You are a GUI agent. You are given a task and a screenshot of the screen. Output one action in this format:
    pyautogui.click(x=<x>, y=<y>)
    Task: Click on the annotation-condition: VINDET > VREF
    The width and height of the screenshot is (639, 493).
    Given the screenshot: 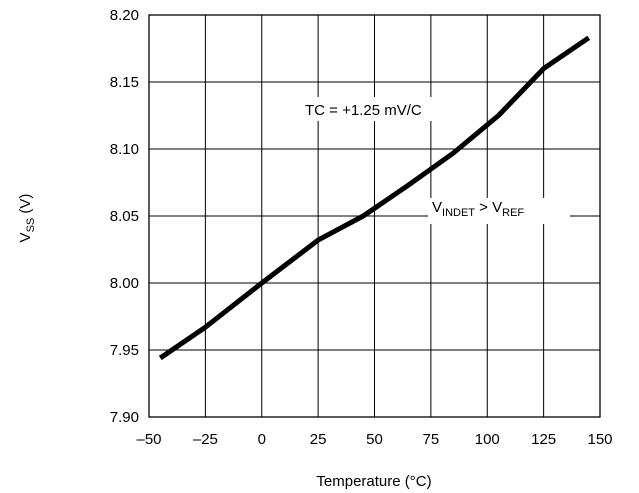 What is the action you would take?
    pyautogui.click(x=478, y=209)
    